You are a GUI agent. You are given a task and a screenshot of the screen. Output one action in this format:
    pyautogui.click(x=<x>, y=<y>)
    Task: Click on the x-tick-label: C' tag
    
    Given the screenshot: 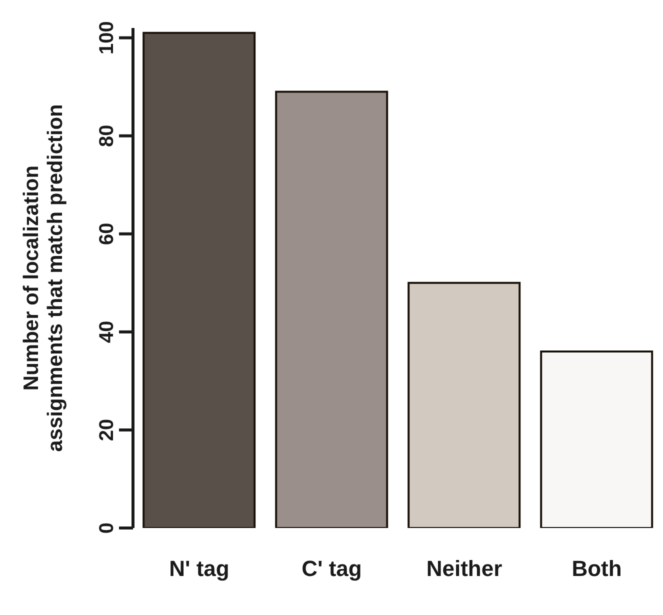 What is the action you would take?
    pyautogui.click(x=332, y=568)
    